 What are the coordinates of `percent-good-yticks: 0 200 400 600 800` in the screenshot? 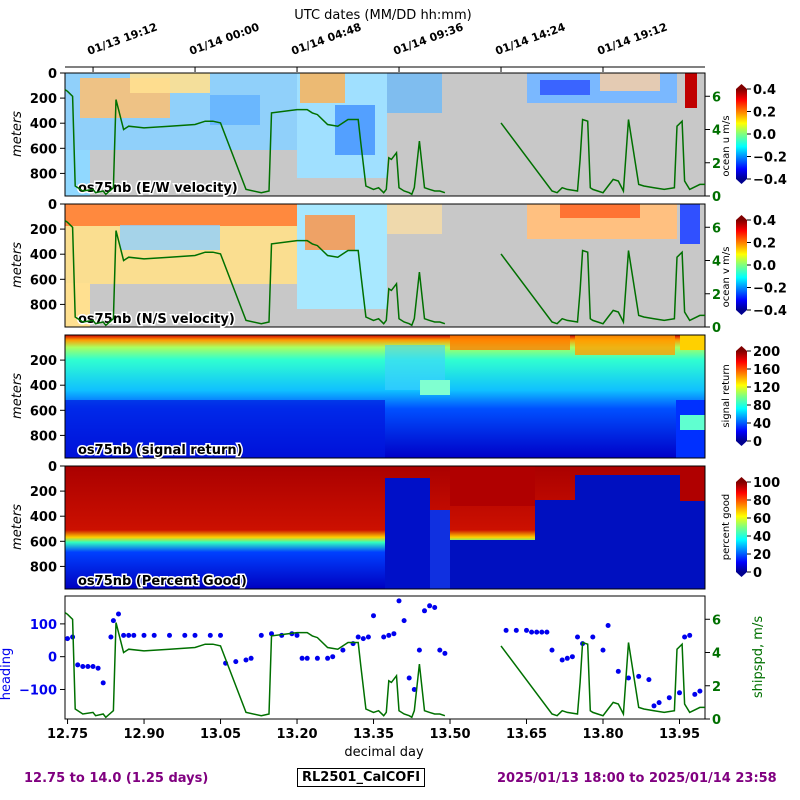 It's located at (47, 517).